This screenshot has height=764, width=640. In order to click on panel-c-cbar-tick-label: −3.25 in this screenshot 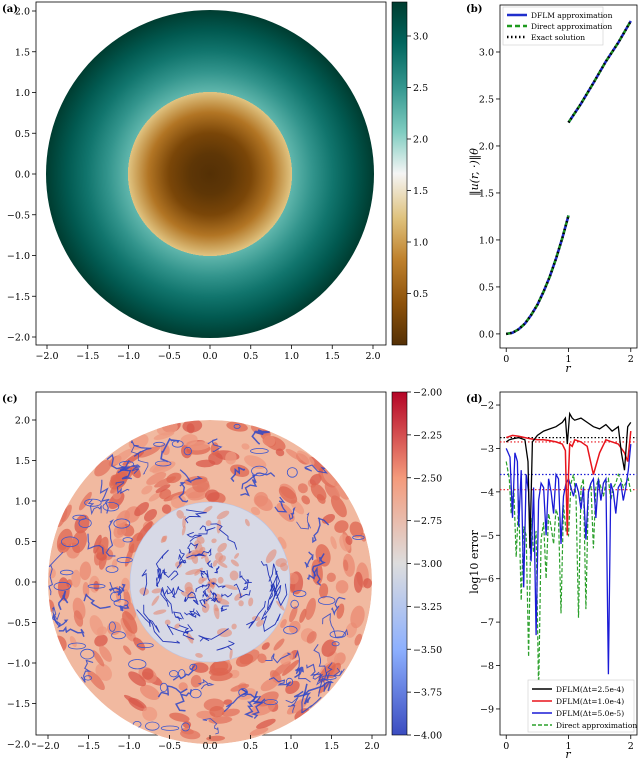, I will do `click(427, 607)`.